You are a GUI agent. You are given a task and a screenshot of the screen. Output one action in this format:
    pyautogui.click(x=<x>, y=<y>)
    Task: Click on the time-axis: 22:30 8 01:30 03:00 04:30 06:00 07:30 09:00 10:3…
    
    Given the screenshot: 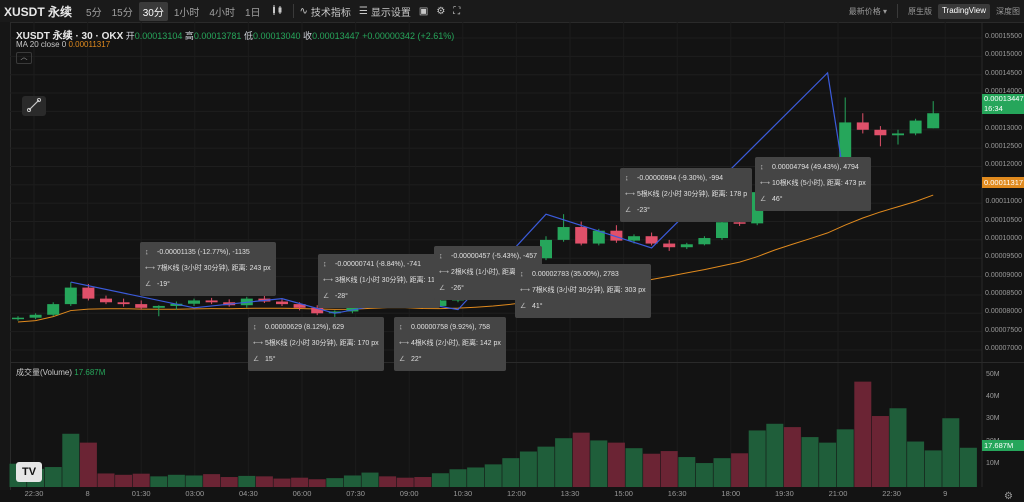 What is the action you would take?
    pyautogui.click(x=496, y=494)
    